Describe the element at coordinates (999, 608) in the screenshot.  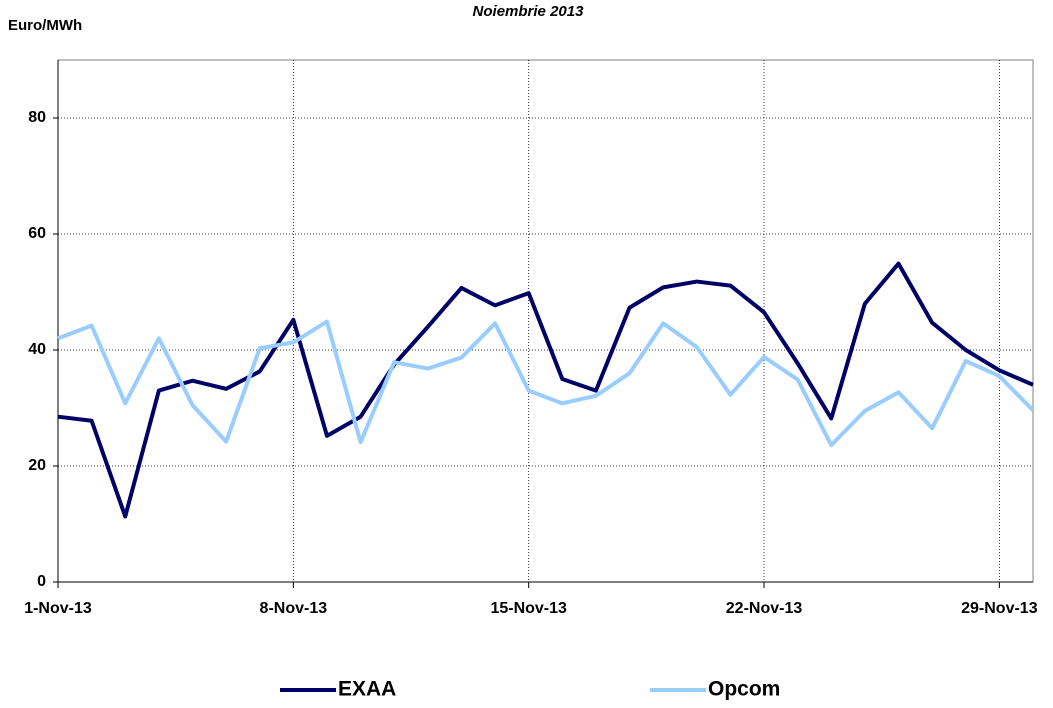
I see `x-tick-label: 29-Nov-13` at that location.